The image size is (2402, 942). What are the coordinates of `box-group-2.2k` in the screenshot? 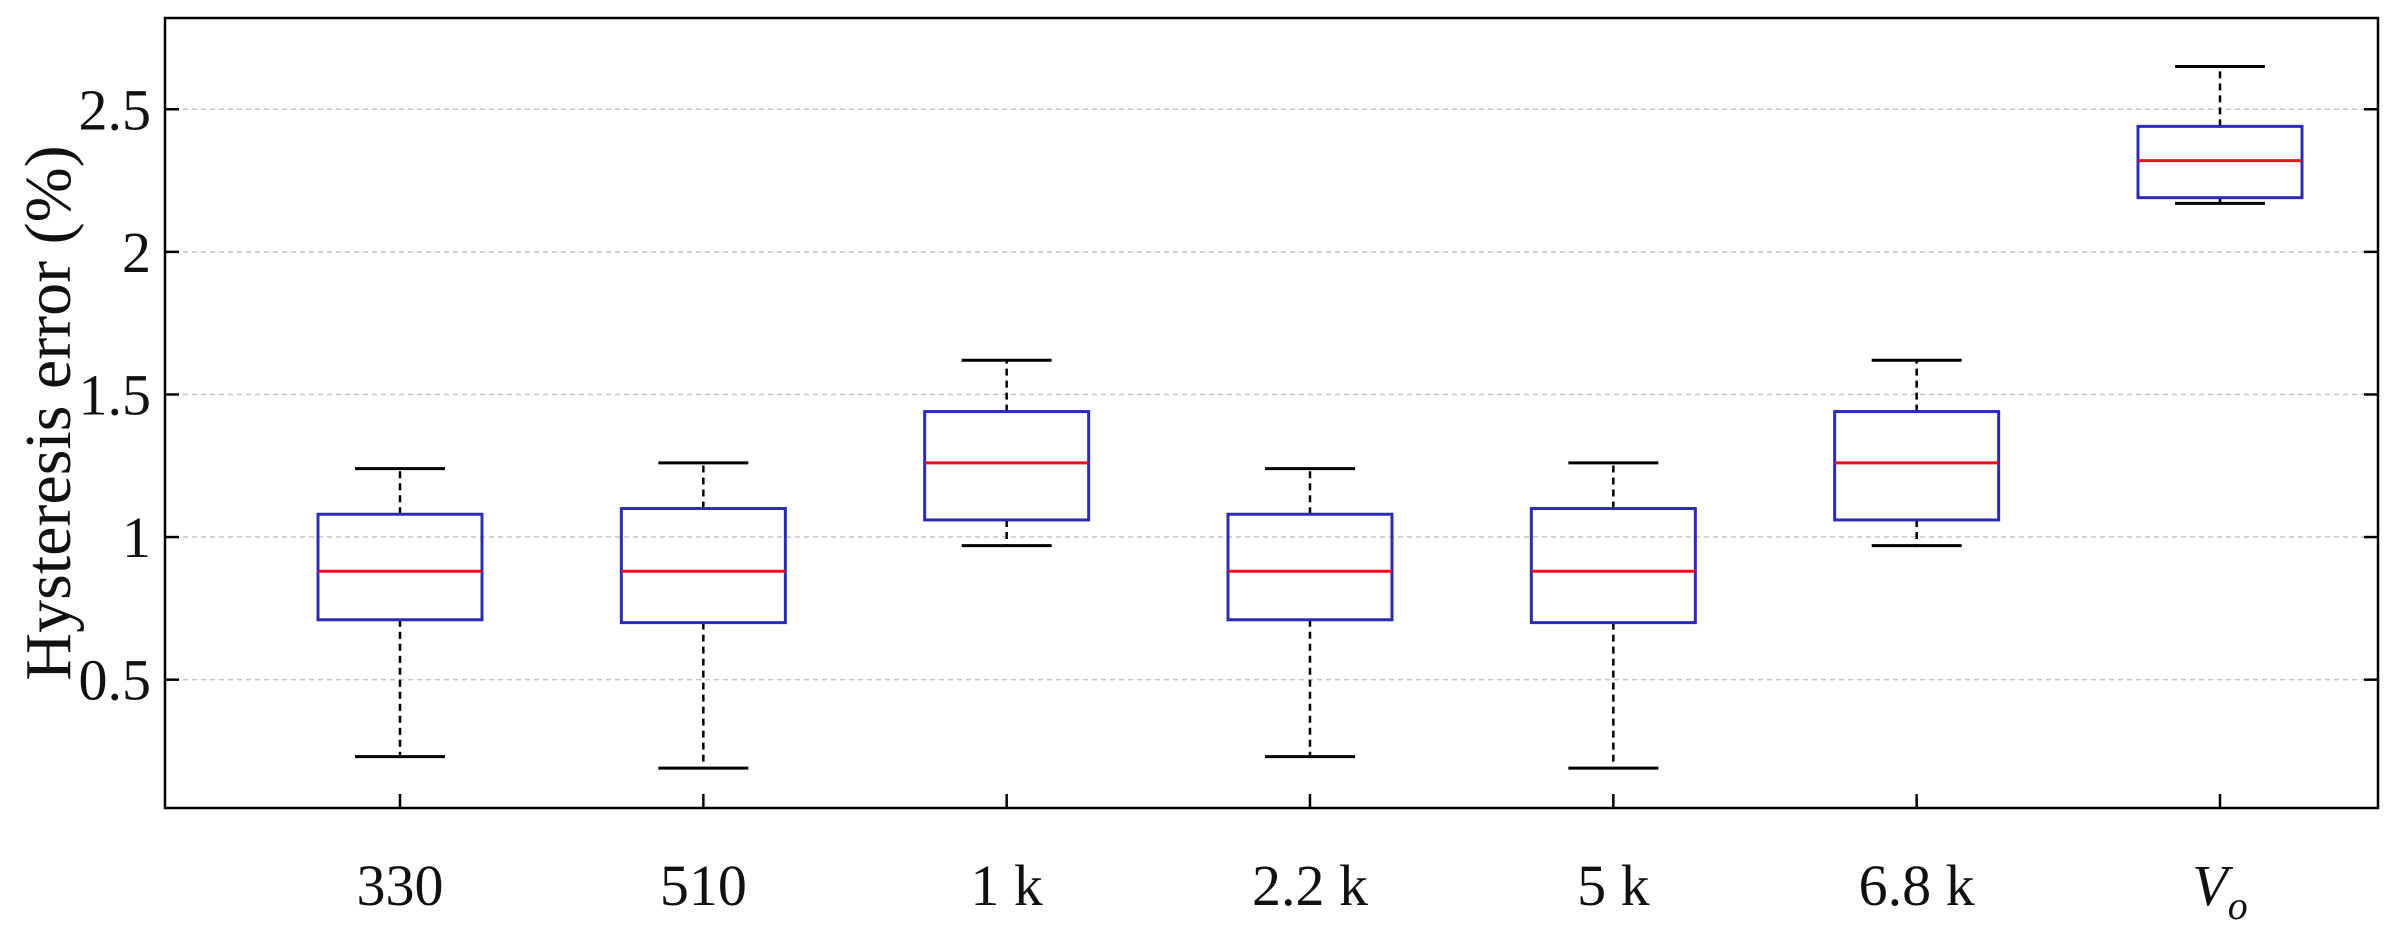 It's located at (1310, 613).